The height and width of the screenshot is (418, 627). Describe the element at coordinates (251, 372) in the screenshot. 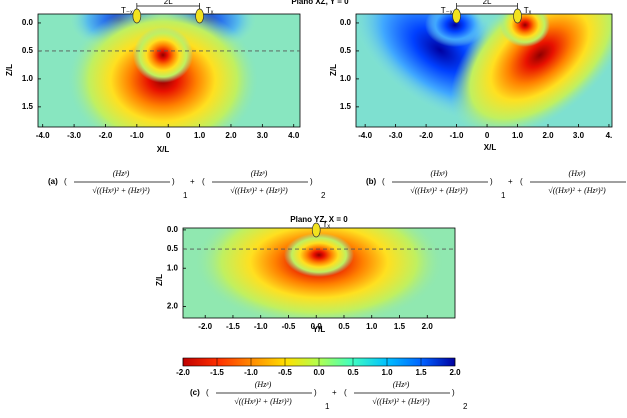

I see `colorbar-tick-label: -1.0` at that location.